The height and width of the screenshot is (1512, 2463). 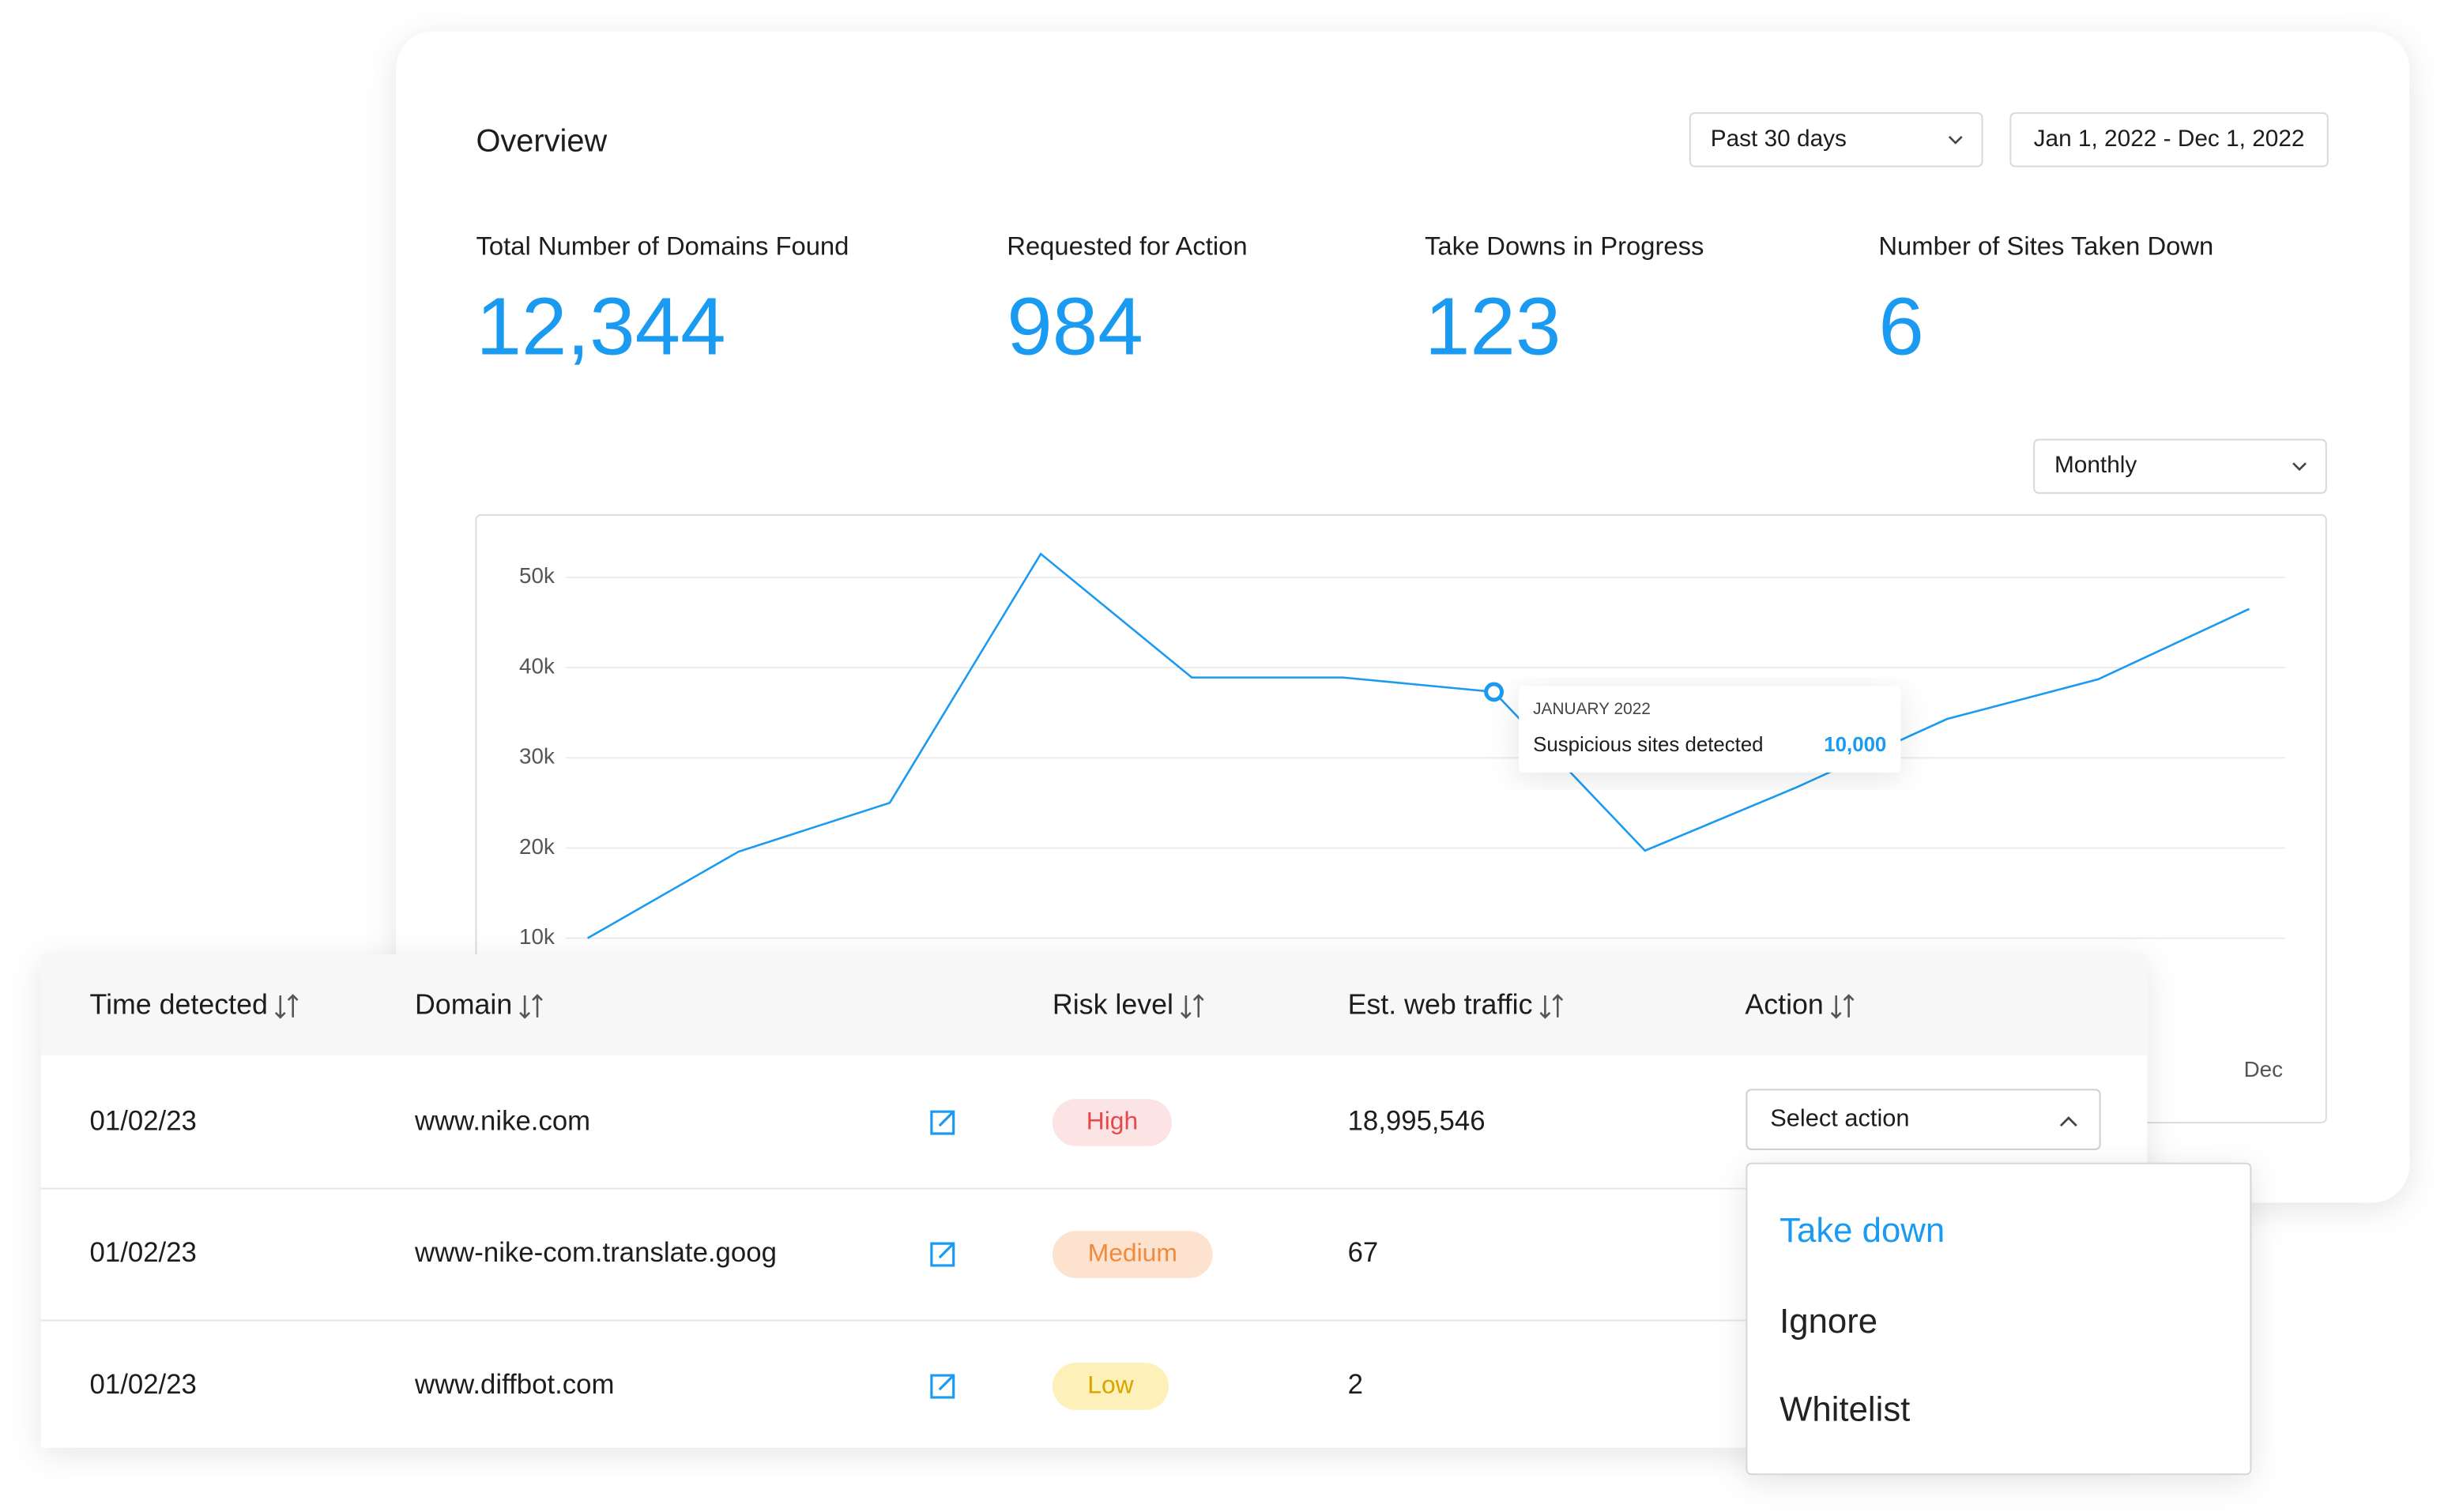 I want to click on x-tick-label: Dec, so click(x=2264, y=1069).